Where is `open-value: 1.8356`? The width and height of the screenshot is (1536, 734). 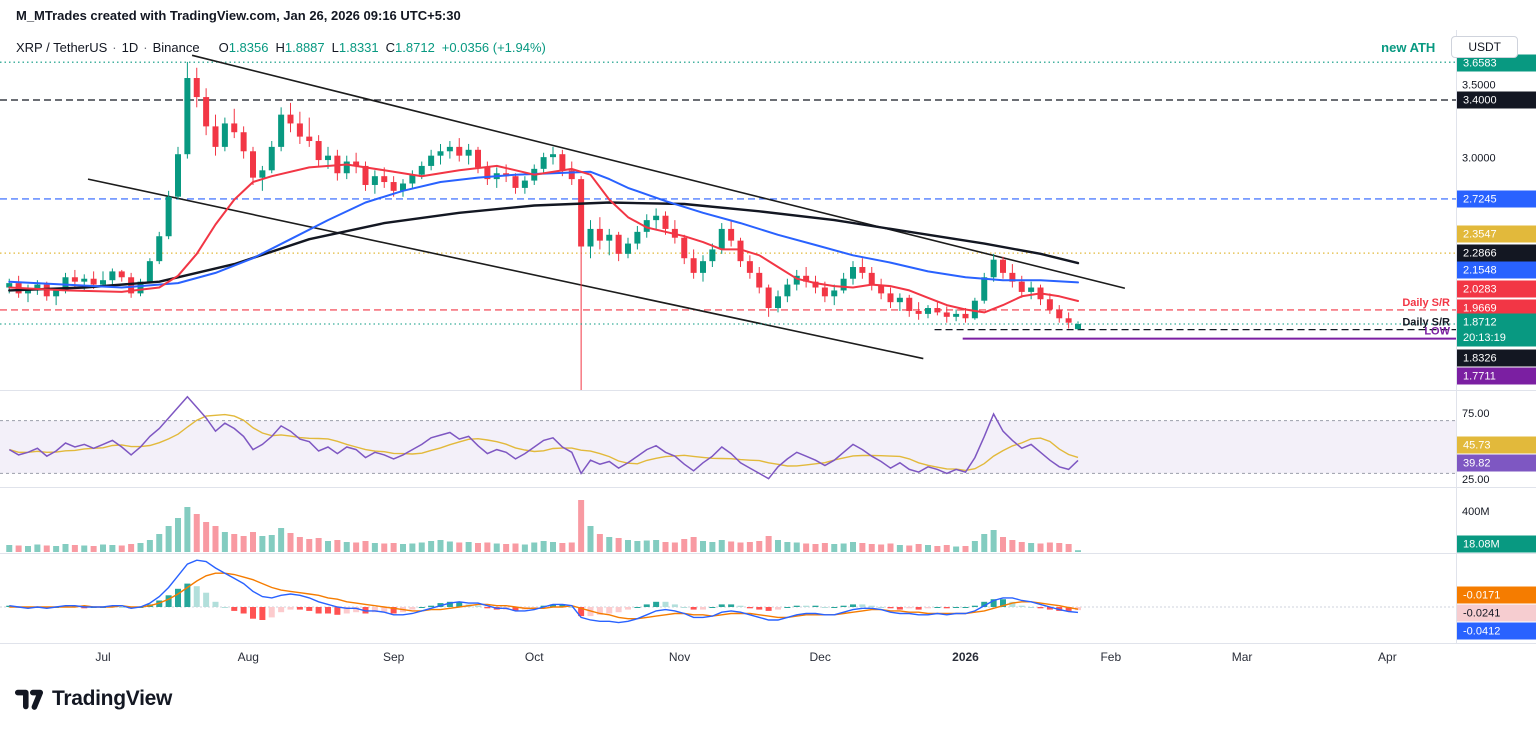
open-value: 1.8356 is located at coordinates (248, 47).